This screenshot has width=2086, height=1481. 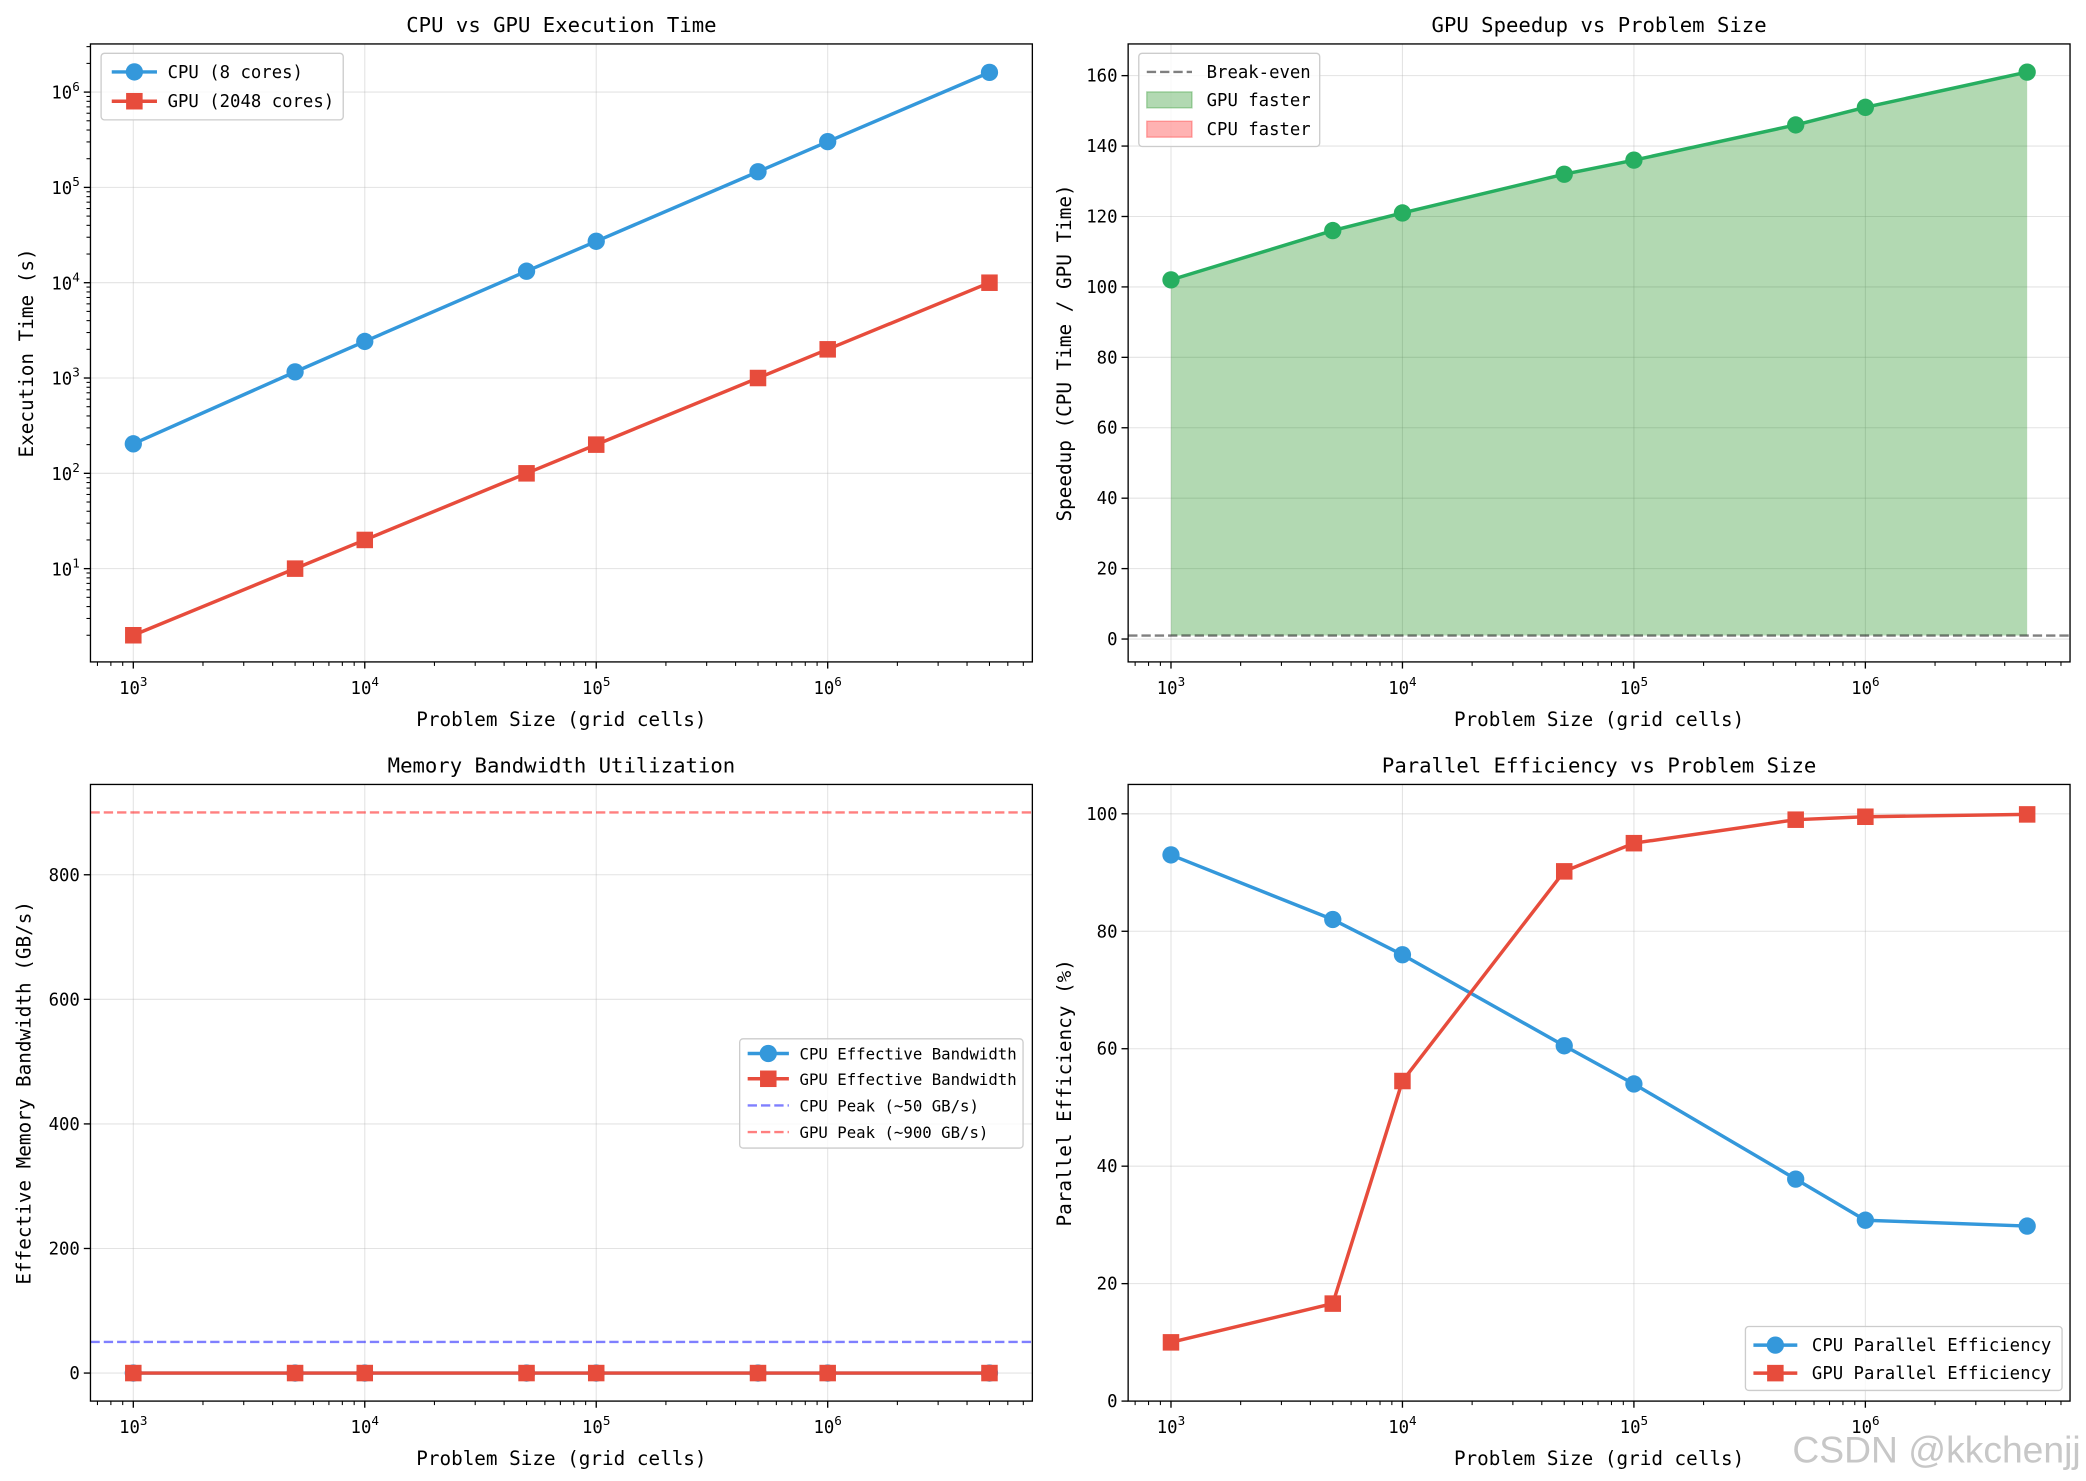 I want to click on chart-title: GPU Speedup vs Problem Size, so click(x=1599, y=25).